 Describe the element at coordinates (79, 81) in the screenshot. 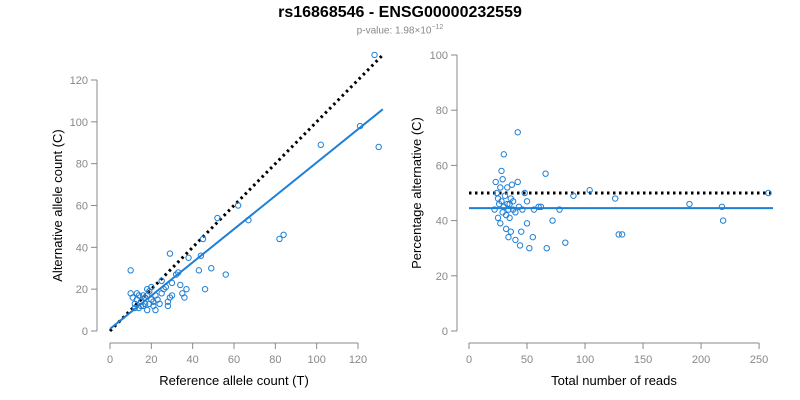

I see `left-y-tick-label: 120` at that location.